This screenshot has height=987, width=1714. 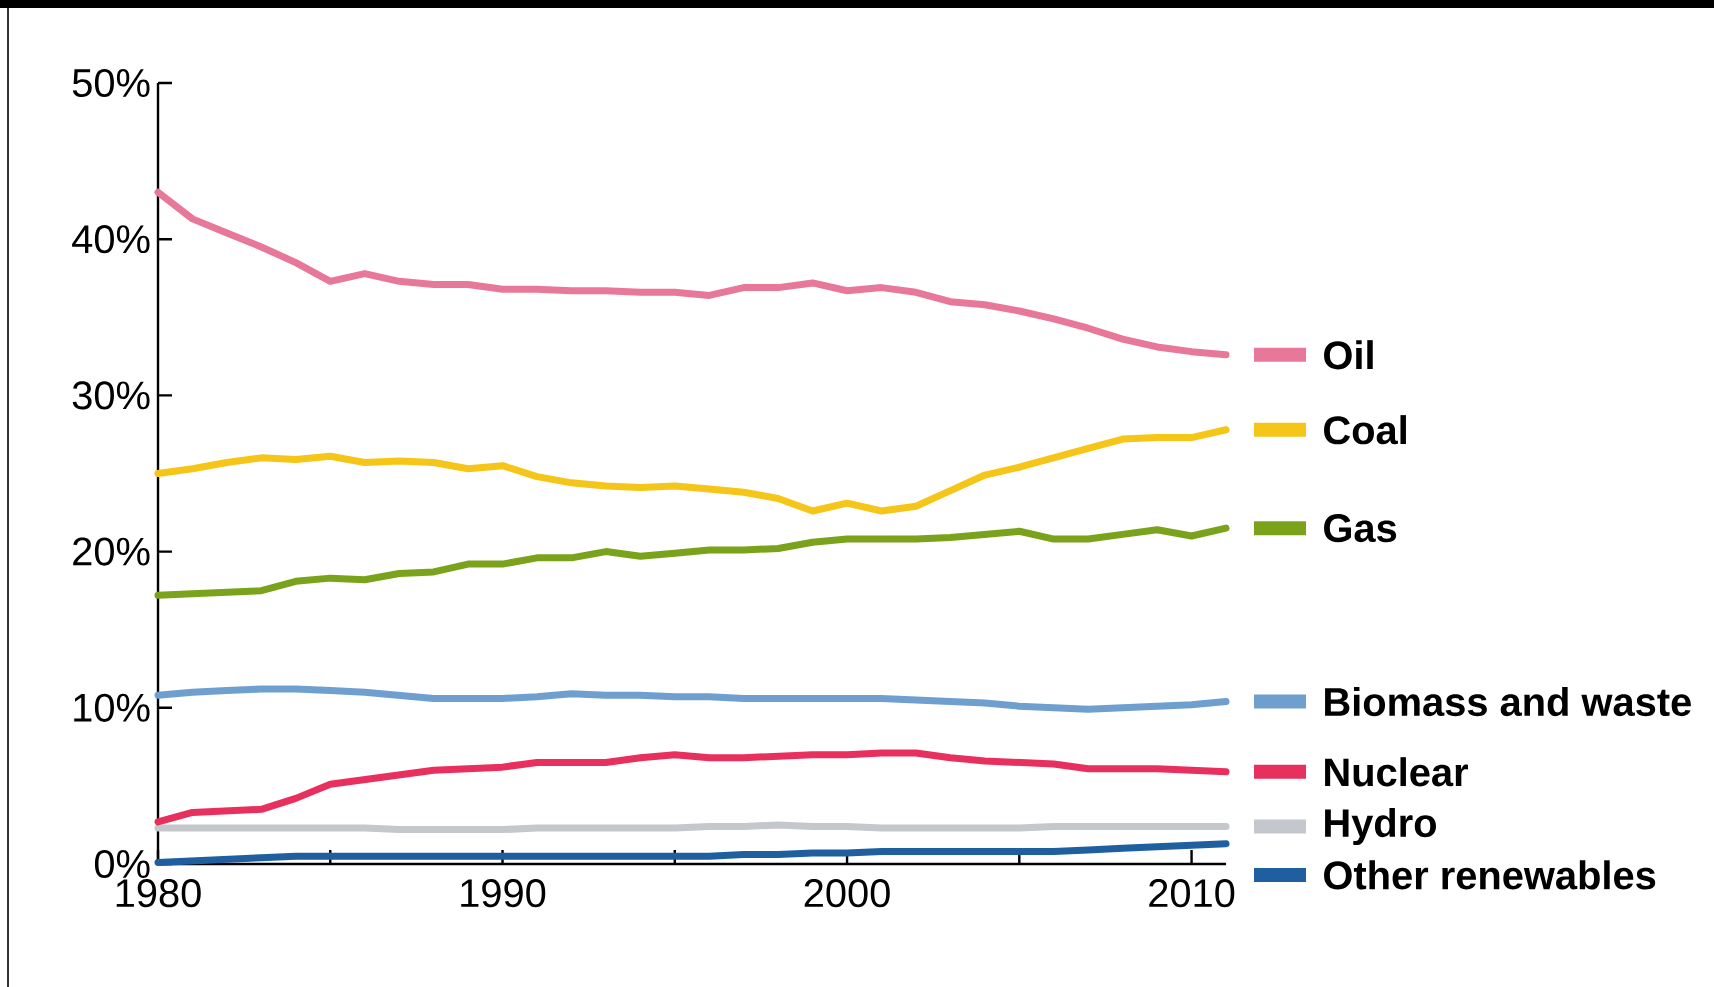 What do you see at coordinates (122, 864) in the screenshot?
I see `y-tick-label: 0%` at bounding box center [122, 864].